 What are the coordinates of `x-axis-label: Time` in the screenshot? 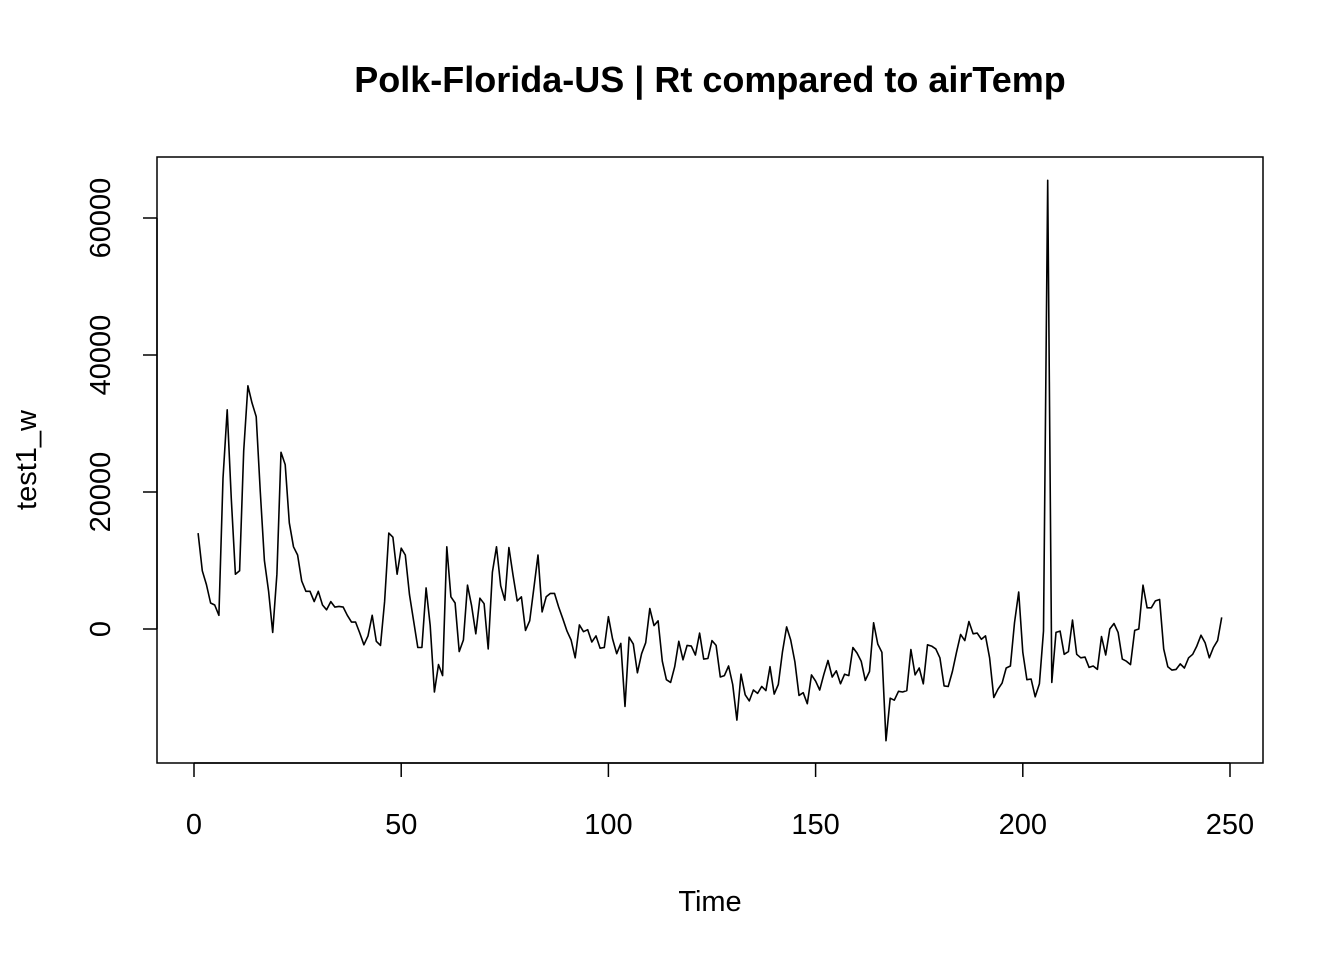 It's located at (709, 902).